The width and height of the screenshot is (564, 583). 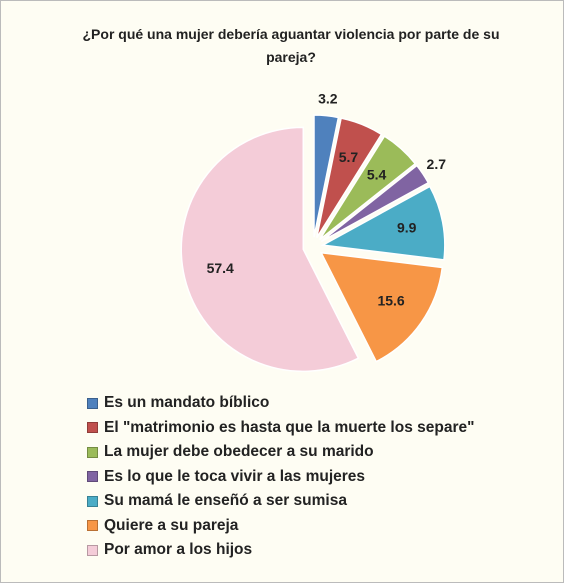 What do you see at coordinates (280, 550) in the screenshot?
I see `legend-item: Por amor a los hijos` at bounding box center [280, 550].